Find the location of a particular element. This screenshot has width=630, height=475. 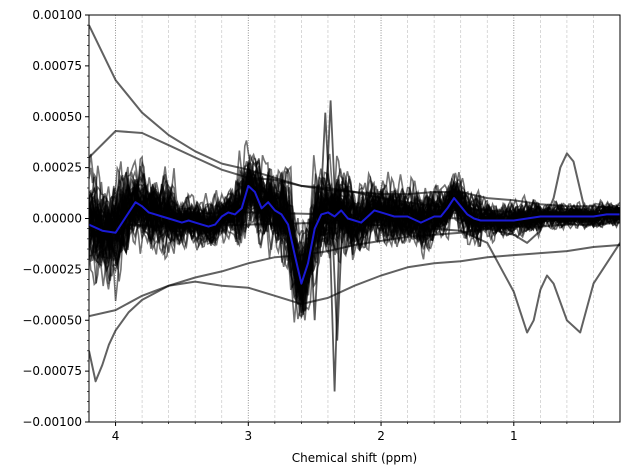

y-tick-label-6: 0.00050 is located at coordinates (57, 117).